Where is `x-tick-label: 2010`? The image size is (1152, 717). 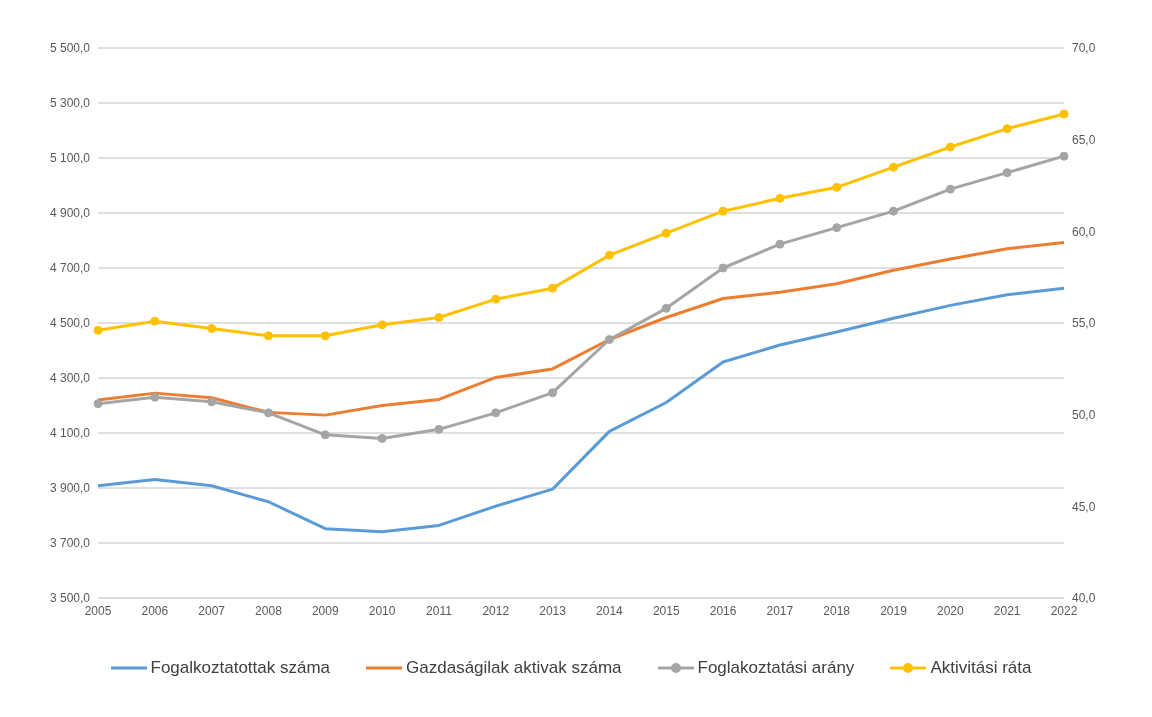
x-tick-label: 2010 is located at coordinates (382, 610).